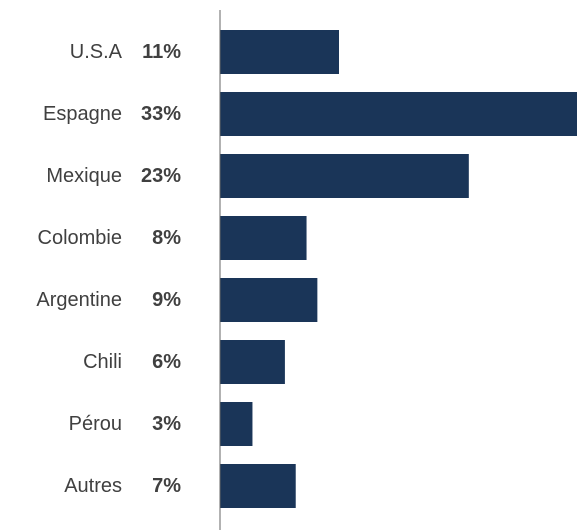 The height and width of the screenshot is (530, 578). Describe the element at coordinates (96, 52) in the screenshot. I see `category-label: U.S.A` at that location.